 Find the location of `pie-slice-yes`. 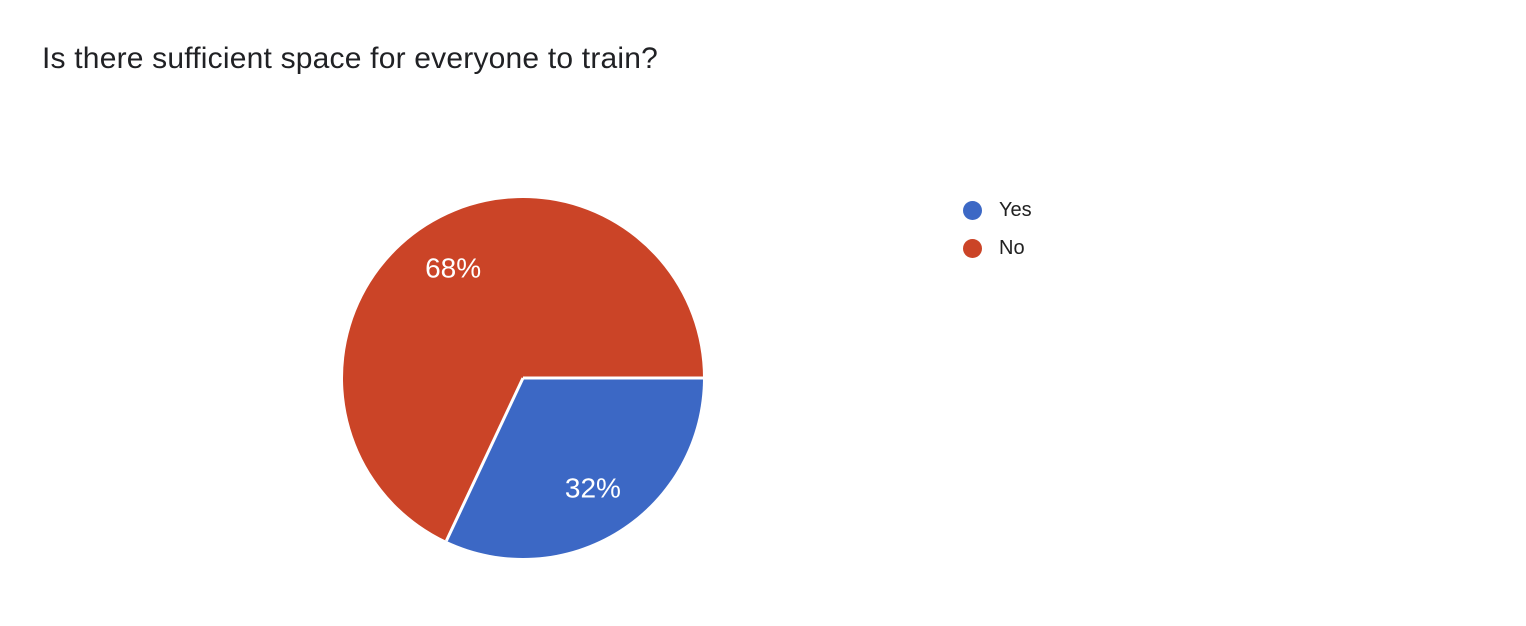

pie-slice-yes is located at coordinates (575, 468).